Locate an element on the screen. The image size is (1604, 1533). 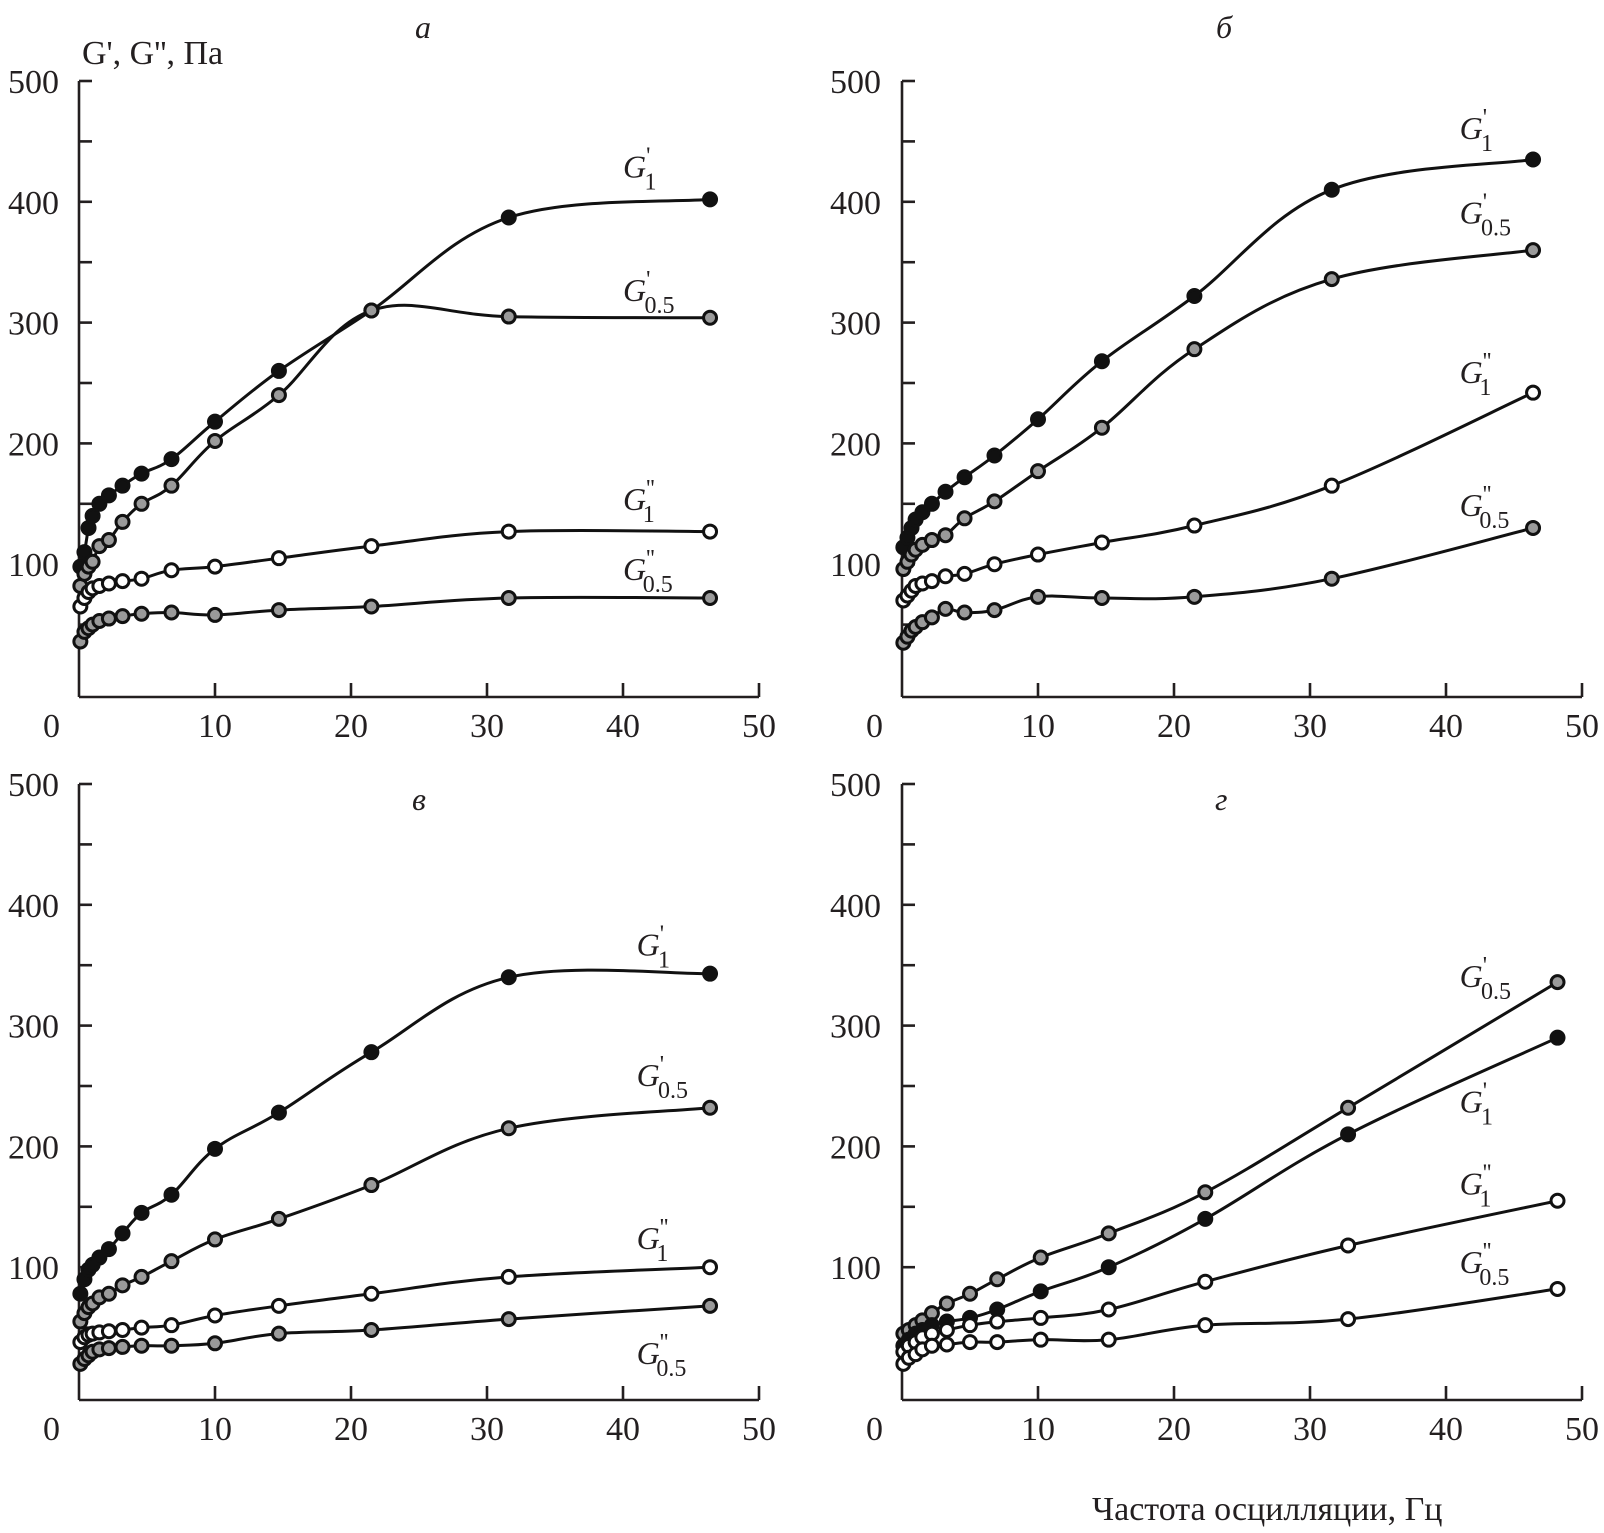
x-tick-label: 30 is located at coordinates (487, 726).